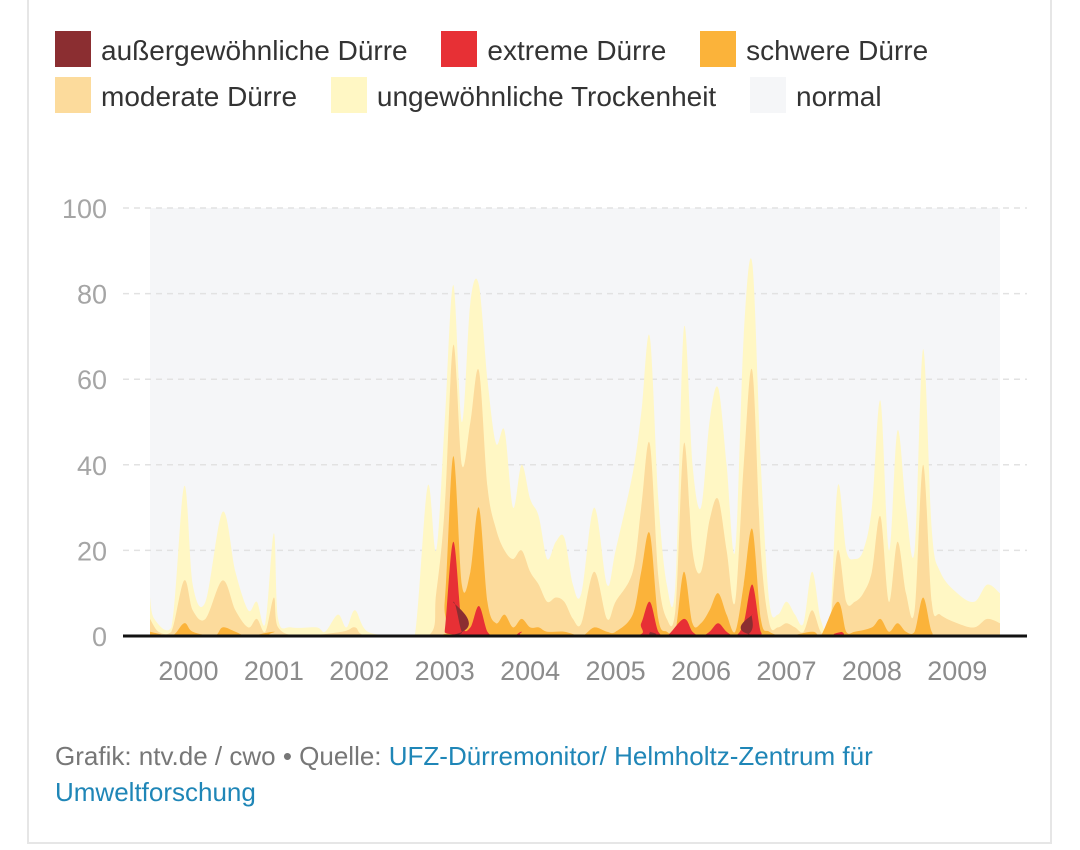 The height and width of the screenshot is (850, 1080). What do you see at coordinates (616, 671) in the screenshot?
I see `x-tick-label: 2005` at bounding box center [616, 671].